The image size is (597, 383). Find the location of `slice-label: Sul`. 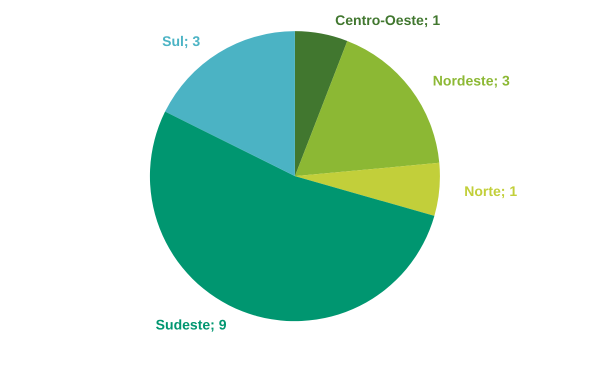

slice-label: Sul is located at coordinates (173, 40).